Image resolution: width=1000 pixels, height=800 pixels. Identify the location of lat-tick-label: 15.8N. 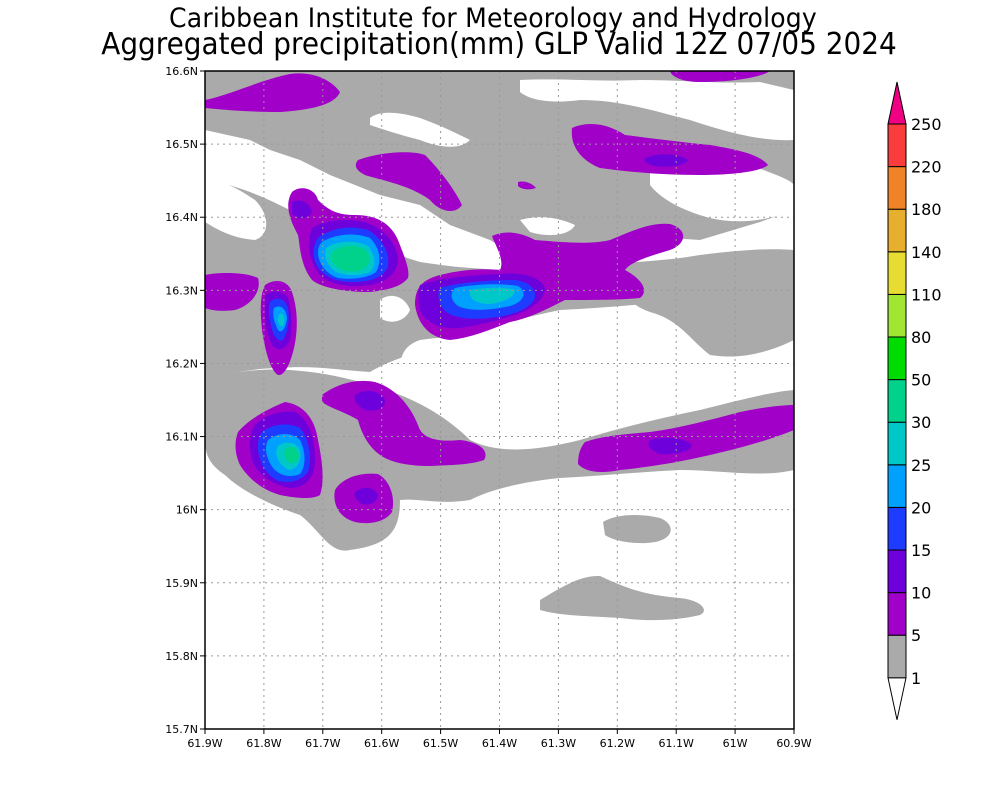
(181, 656).